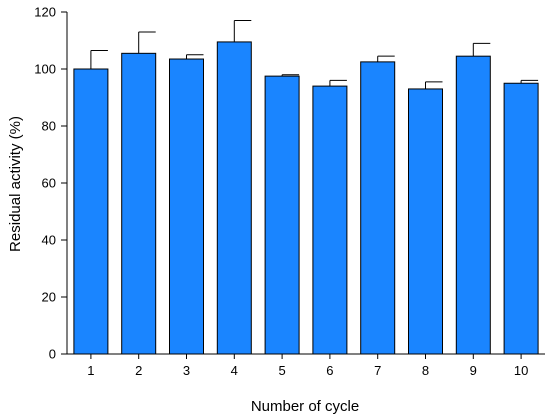 This screenshot has height=419, width=550. Describe the element at coordinates (329, 370) in the screenshot. I see `x-tick-label: 6` at that location.